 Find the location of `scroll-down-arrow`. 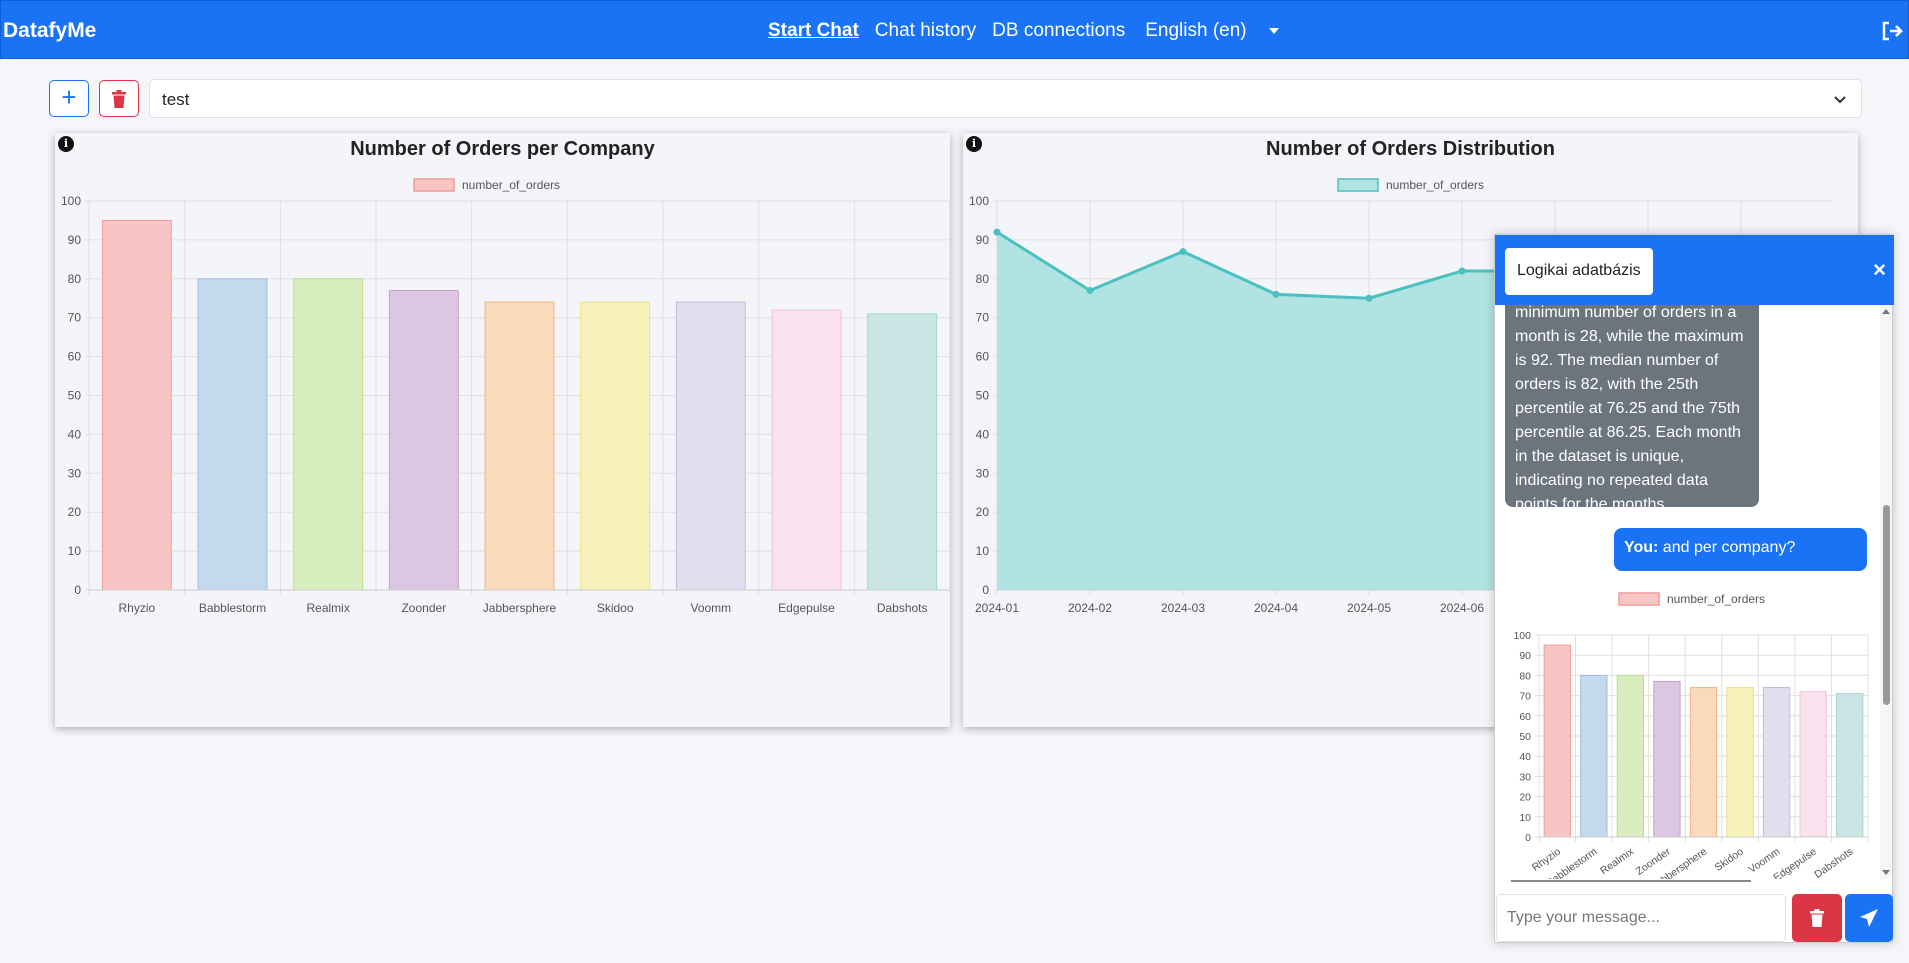

scroll-down-arrow is located at coordinates (1886, 872).